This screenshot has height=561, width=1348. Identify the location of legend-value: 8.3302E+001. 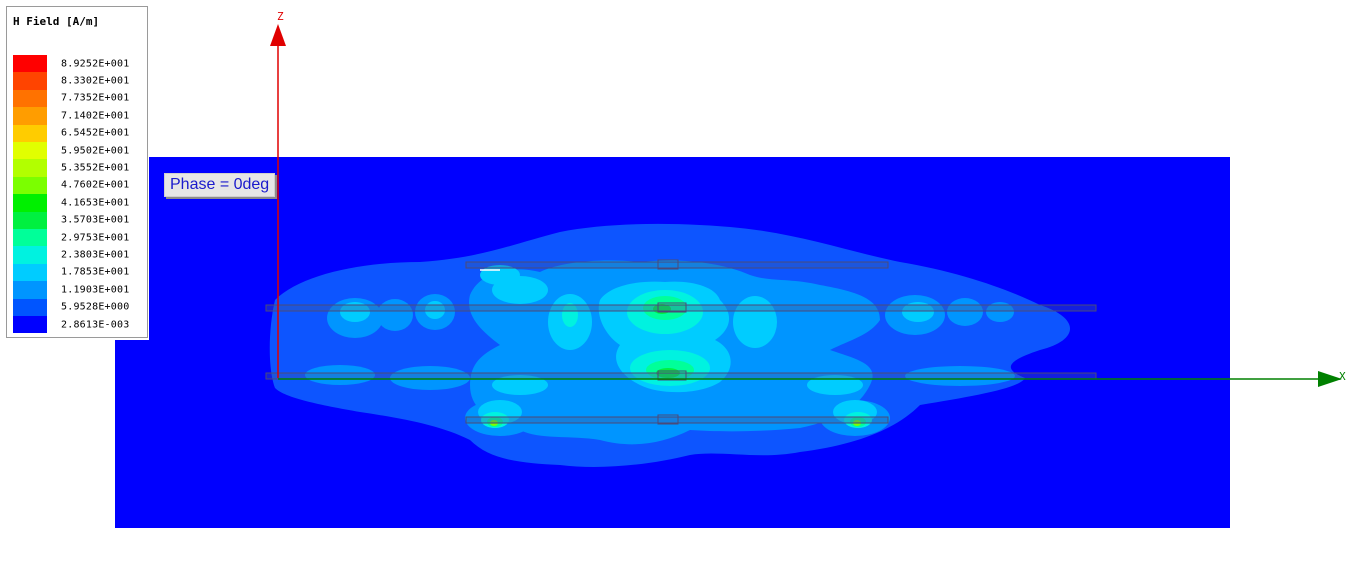
(95, 81).